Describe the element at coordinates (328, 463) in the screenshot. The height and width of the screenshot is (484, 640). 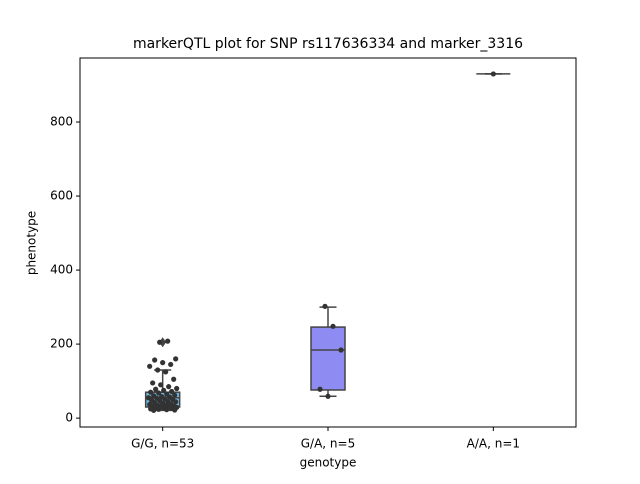
I see `x-axis-label: genotype` at that location.